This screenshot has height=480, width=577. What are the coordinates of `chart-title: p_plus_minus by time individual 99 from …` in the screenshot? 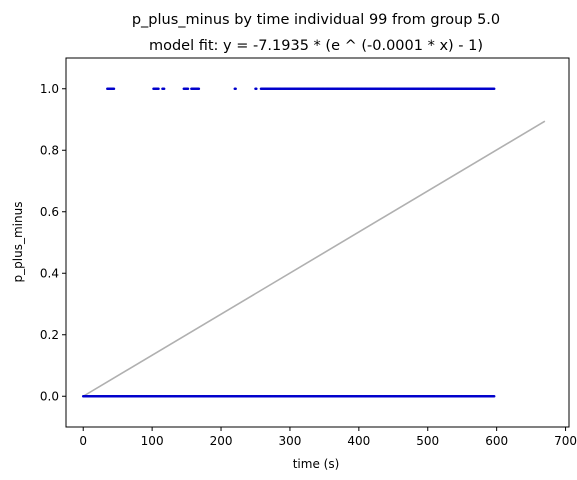 It's located at (316, 20).